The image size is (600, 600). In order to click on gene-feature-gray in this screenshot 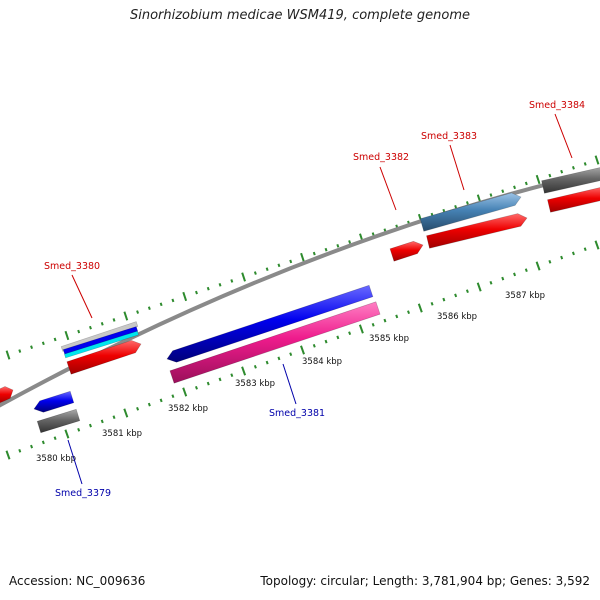, I will do `click(58, 421)`.